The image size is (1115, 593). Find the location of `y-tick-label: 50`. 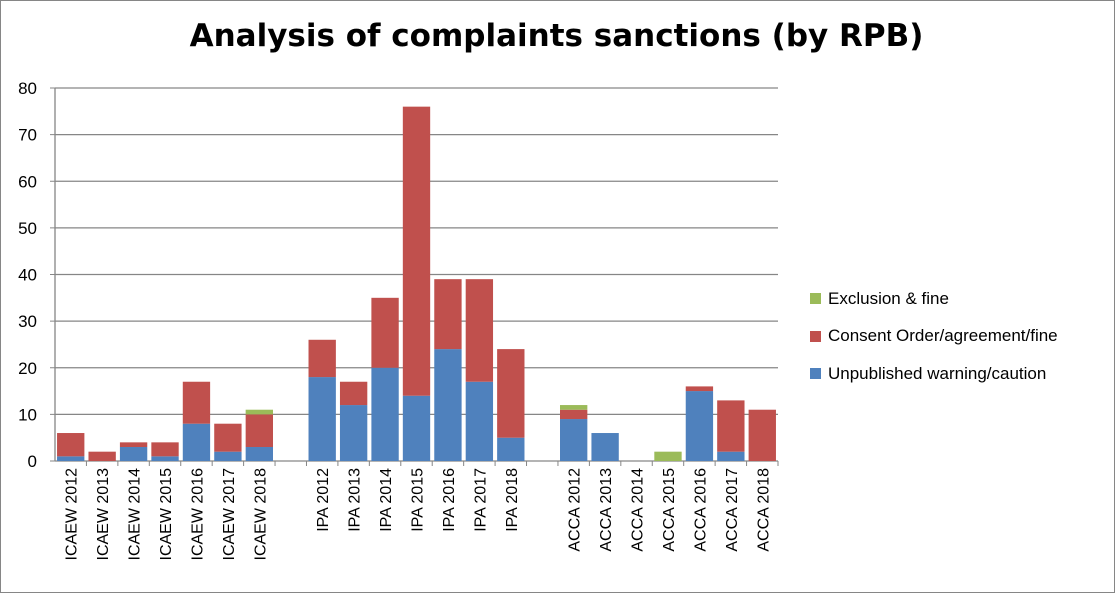

y-tick-label: 50 is located at coordinates (27, 228).